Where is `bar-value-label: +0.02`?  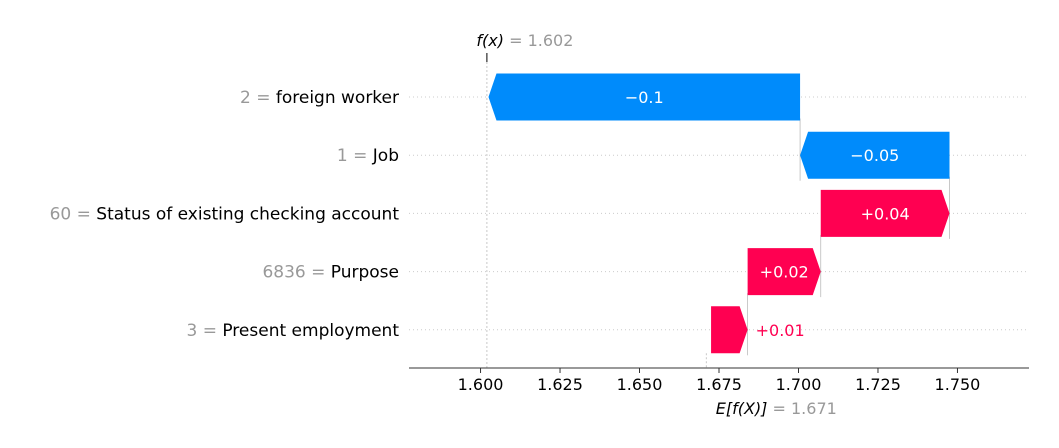
bar-value-label: +0.02 is located at coordinates (784, 272).